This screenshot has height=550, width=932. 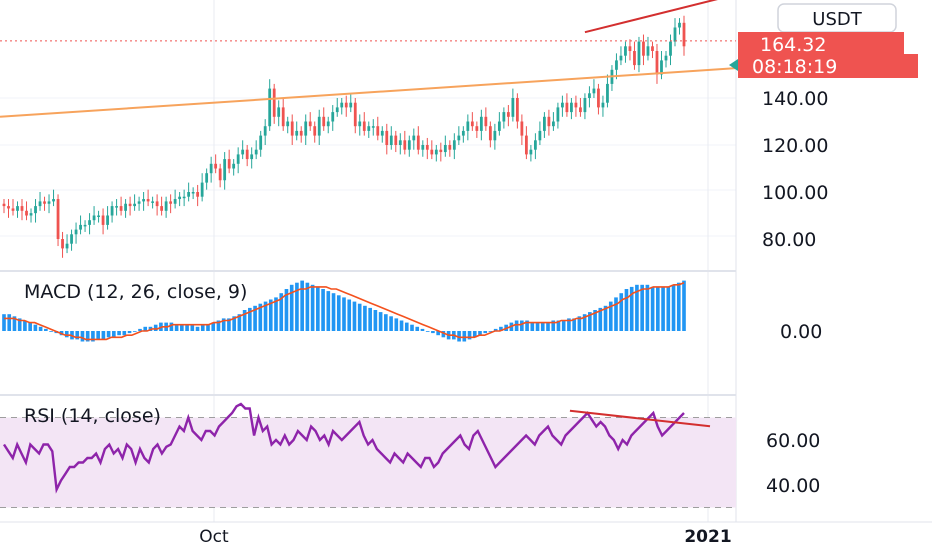 What do you see at coordinates (92, 416) in the screenshot?
I see `rsi-title: RSI (14, close)` at bounding box center [92, 416].